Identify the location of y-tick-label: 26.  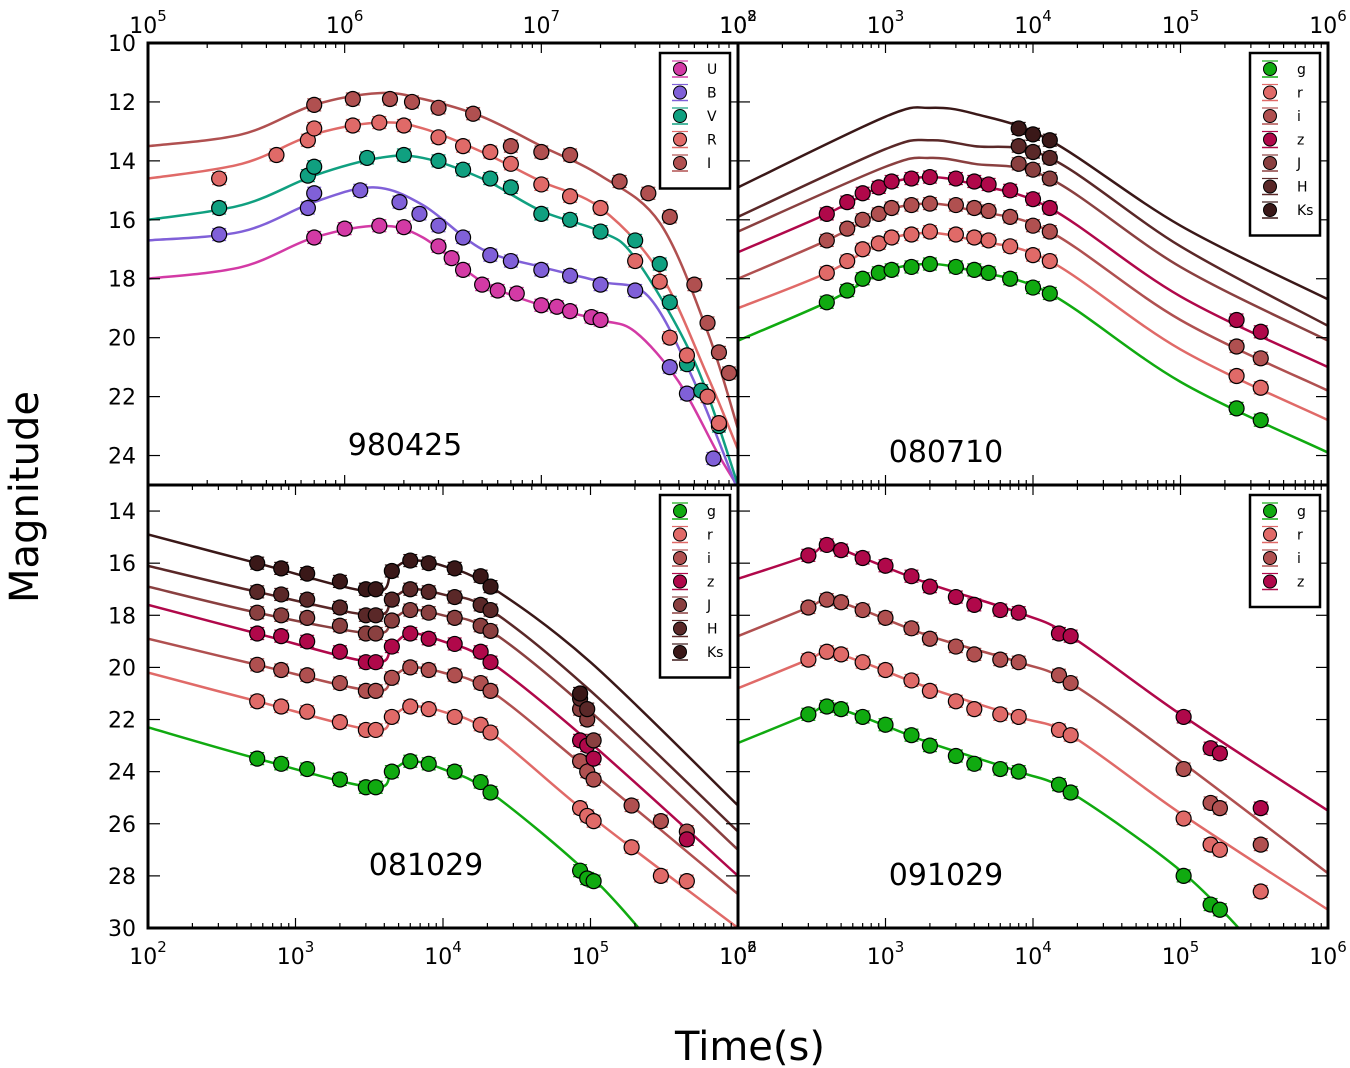
(122, 825).